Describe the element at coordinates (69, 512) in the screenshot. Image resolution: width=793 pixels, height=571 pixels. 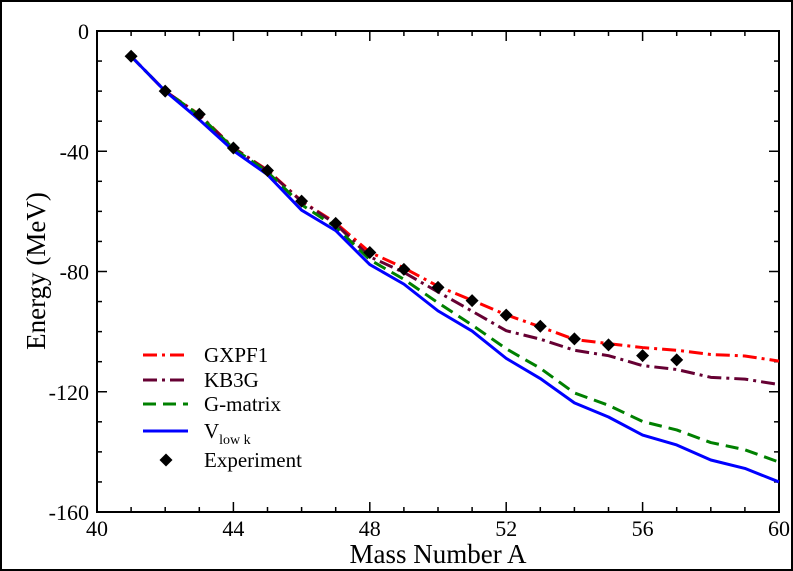
I see `y-tick-label: -160` at that location.